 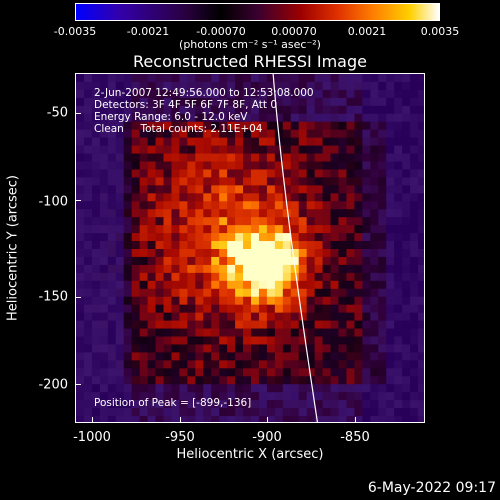 What do you see at coordinates (186, 105) in the screenshot?
I see `info-detectors: Detectors: 3F 4F 5F 6F 7F 8F, Att 0` at bounding box center [186, 105].